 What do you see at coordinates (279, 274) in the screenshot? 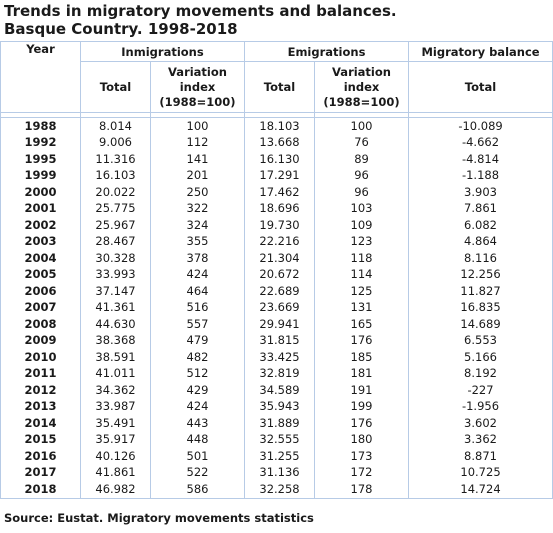
I see `cell-emigrations-total: 20.672` at bounding box center [279, 274].